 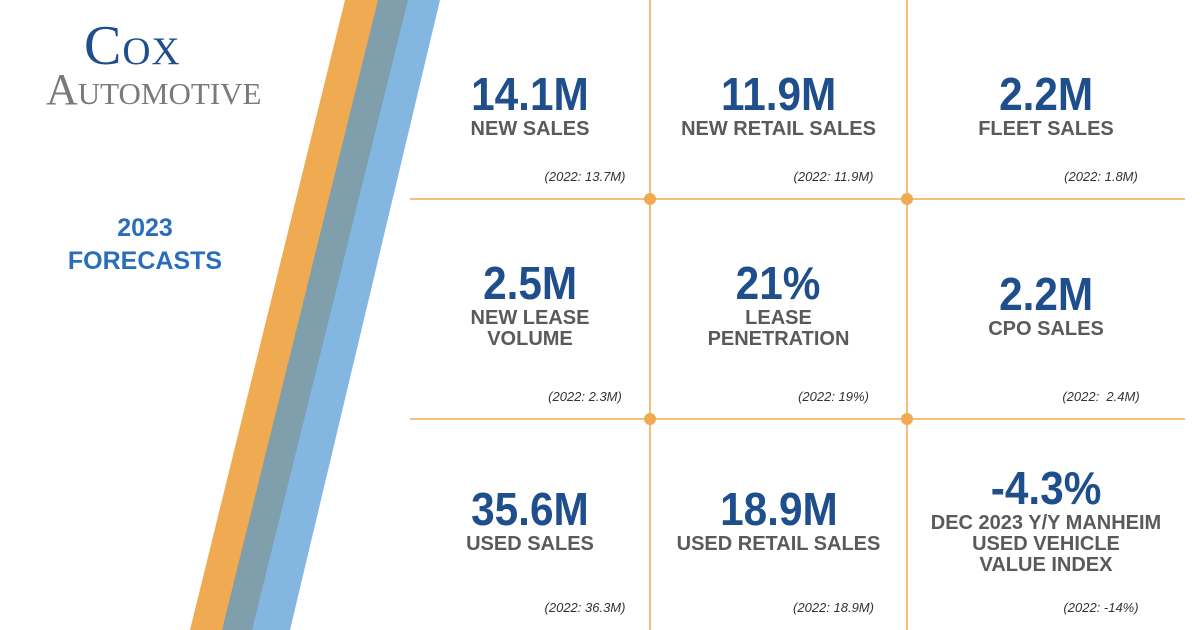 I want to click on forecast-tile: 18.9M USED RETAIL SALES (2022: 18.9M), so click(x=778, y=524).